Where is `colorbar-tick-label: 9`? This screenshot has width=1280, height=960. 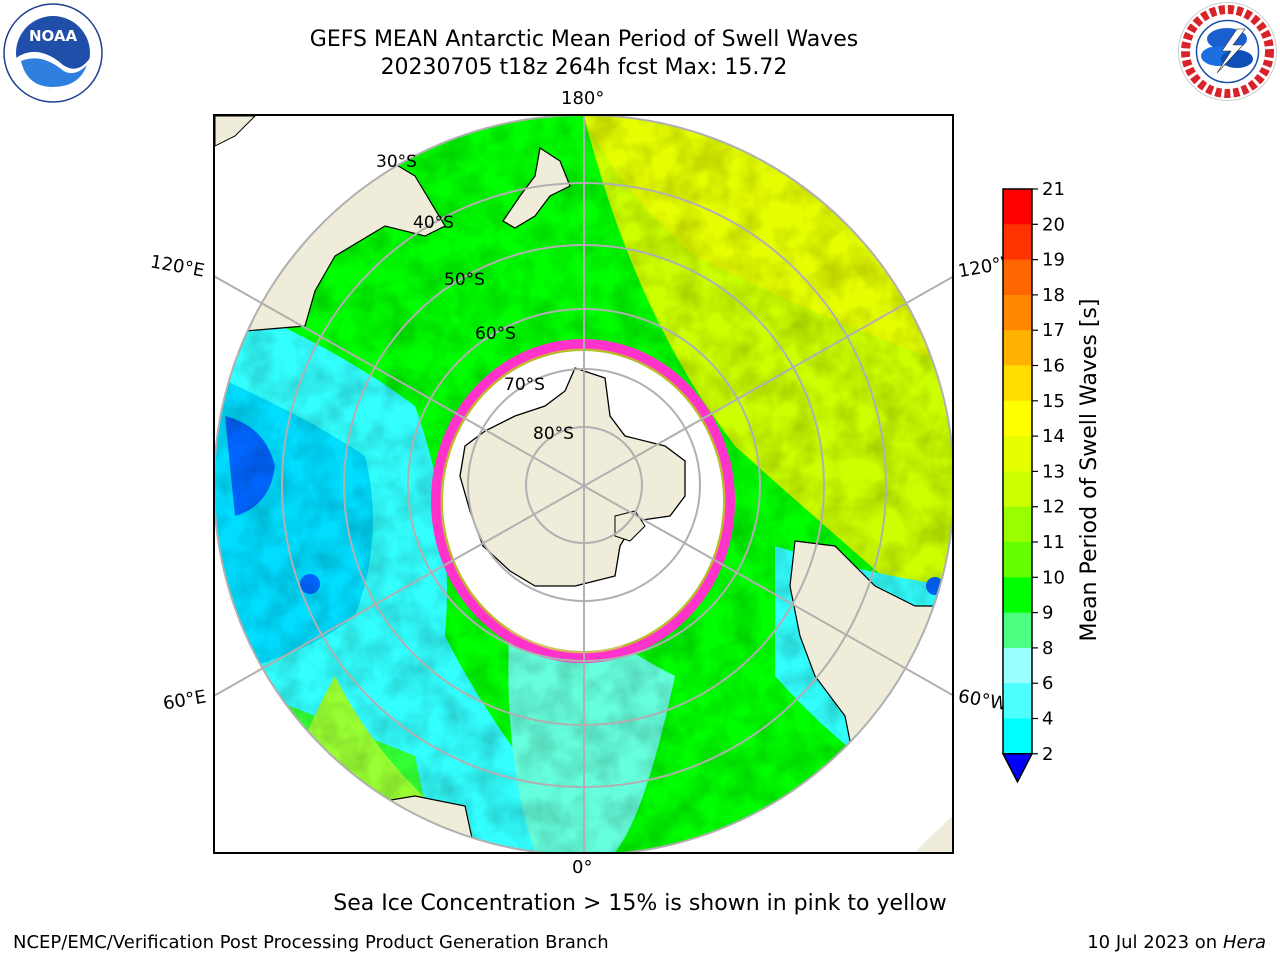 colorbar-tick-label: 9 is located at coordinates (1047, 613).